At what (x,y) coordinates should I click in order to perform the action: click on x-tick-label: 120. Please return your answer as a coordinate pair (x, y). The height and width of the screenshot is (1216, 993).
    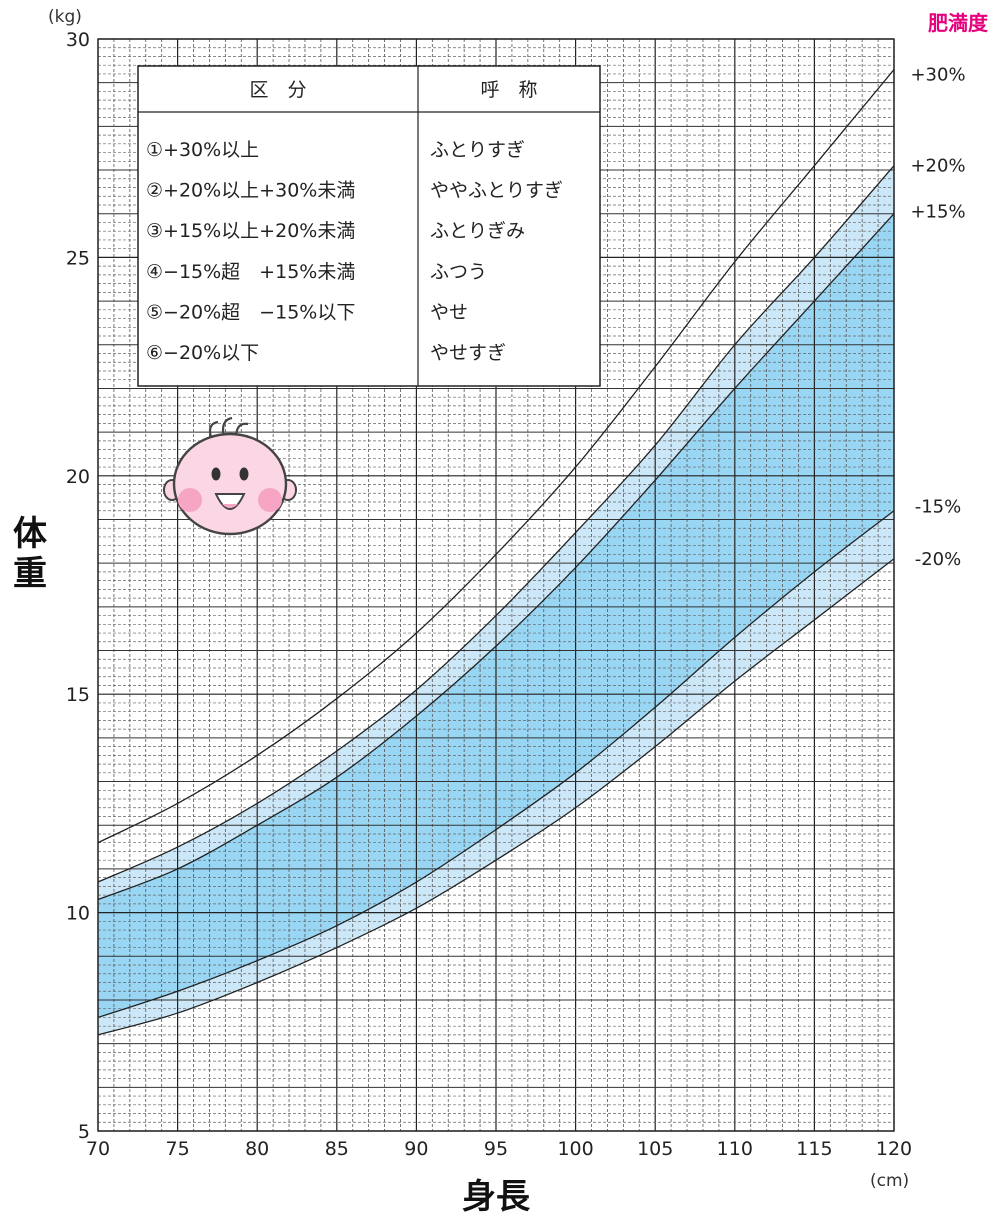
    Looking at the image, I should click on (894, 1149).